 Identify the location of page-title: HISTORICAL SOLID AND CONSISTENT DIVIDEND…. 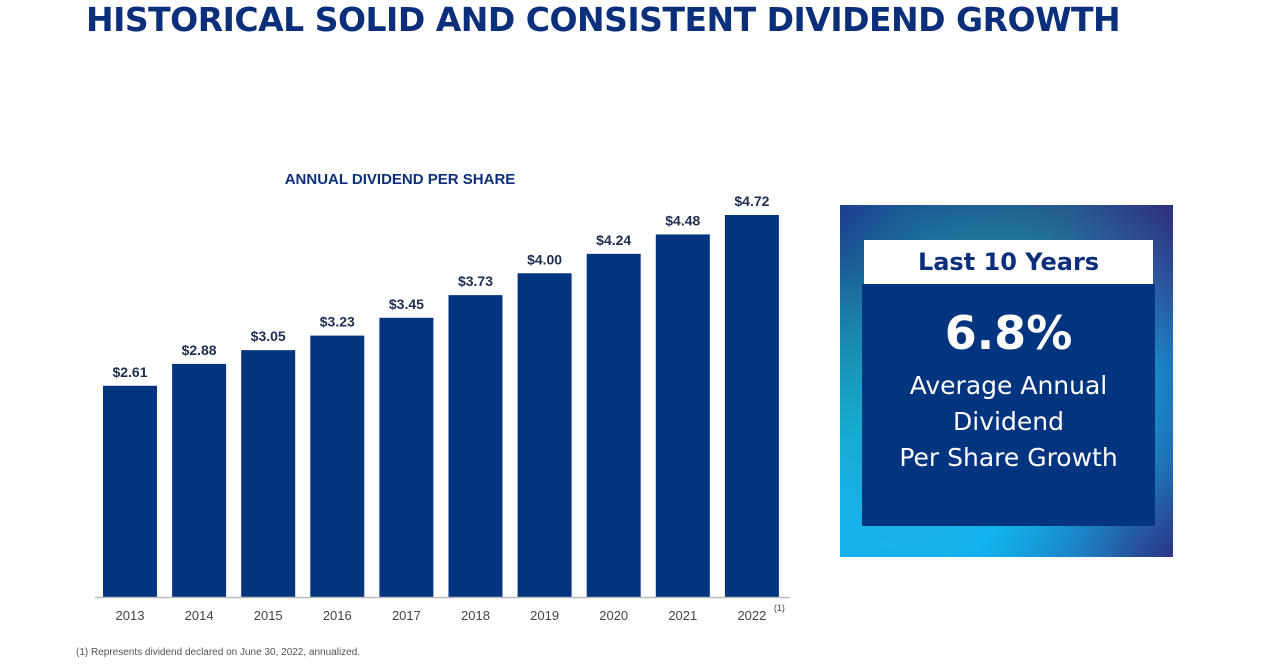
(603, 19).